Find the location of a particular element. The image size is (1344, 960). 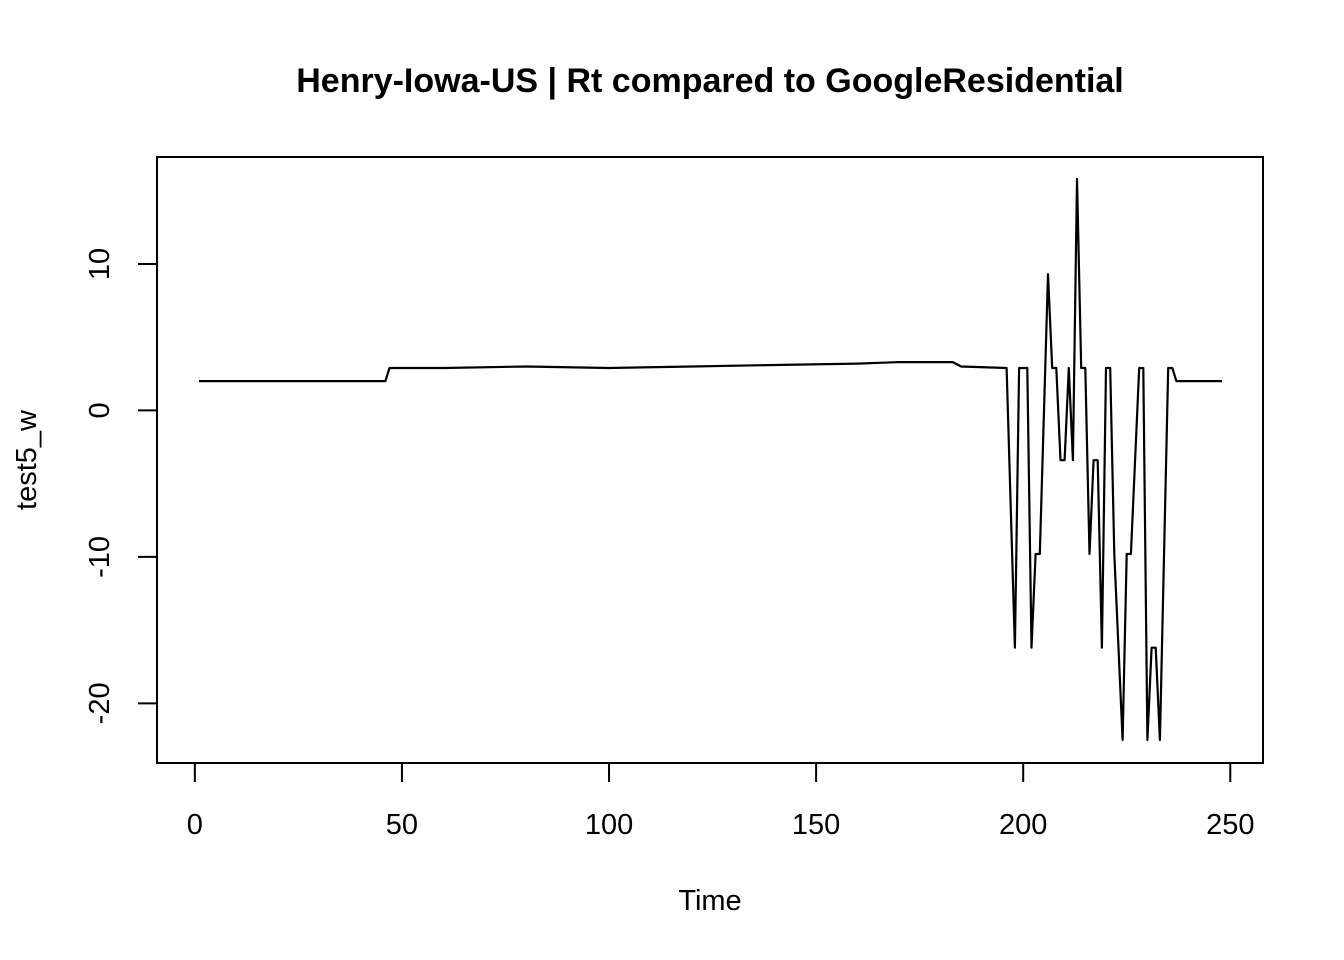

x-tick-label: 50 is located at coordinates (402, 825).